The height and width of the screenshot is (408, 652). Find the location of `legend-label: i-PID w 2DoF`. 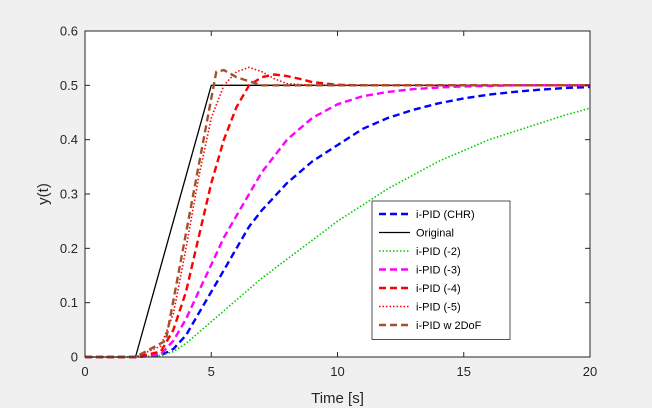

legend-label: i-PID w 2DoF is located at coordinates (449, 326).